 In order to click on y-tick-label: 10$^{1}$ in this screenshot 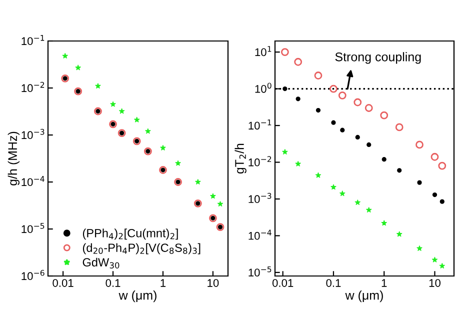, I will do `click(263, 51)`.